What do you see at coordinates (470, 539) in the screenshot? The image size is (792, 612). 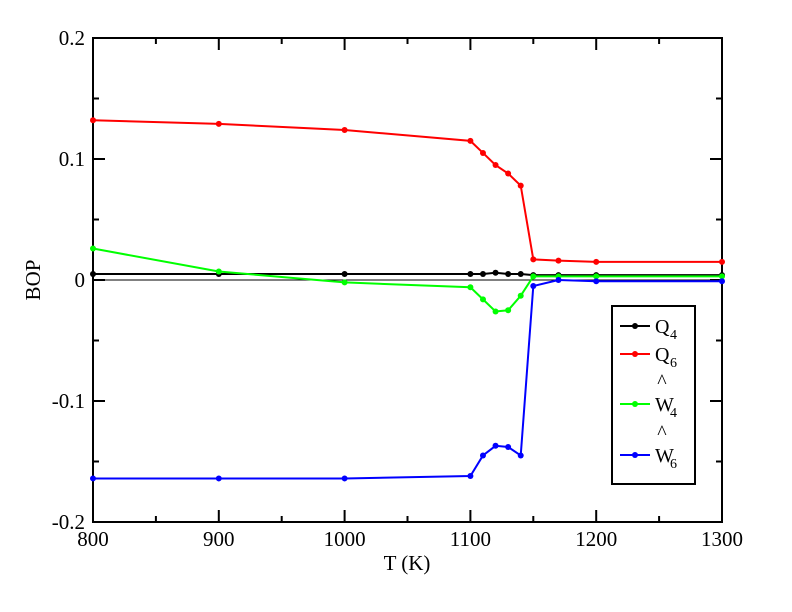 I see `x-tick-label: 1100` at bounding box center [470, 539].